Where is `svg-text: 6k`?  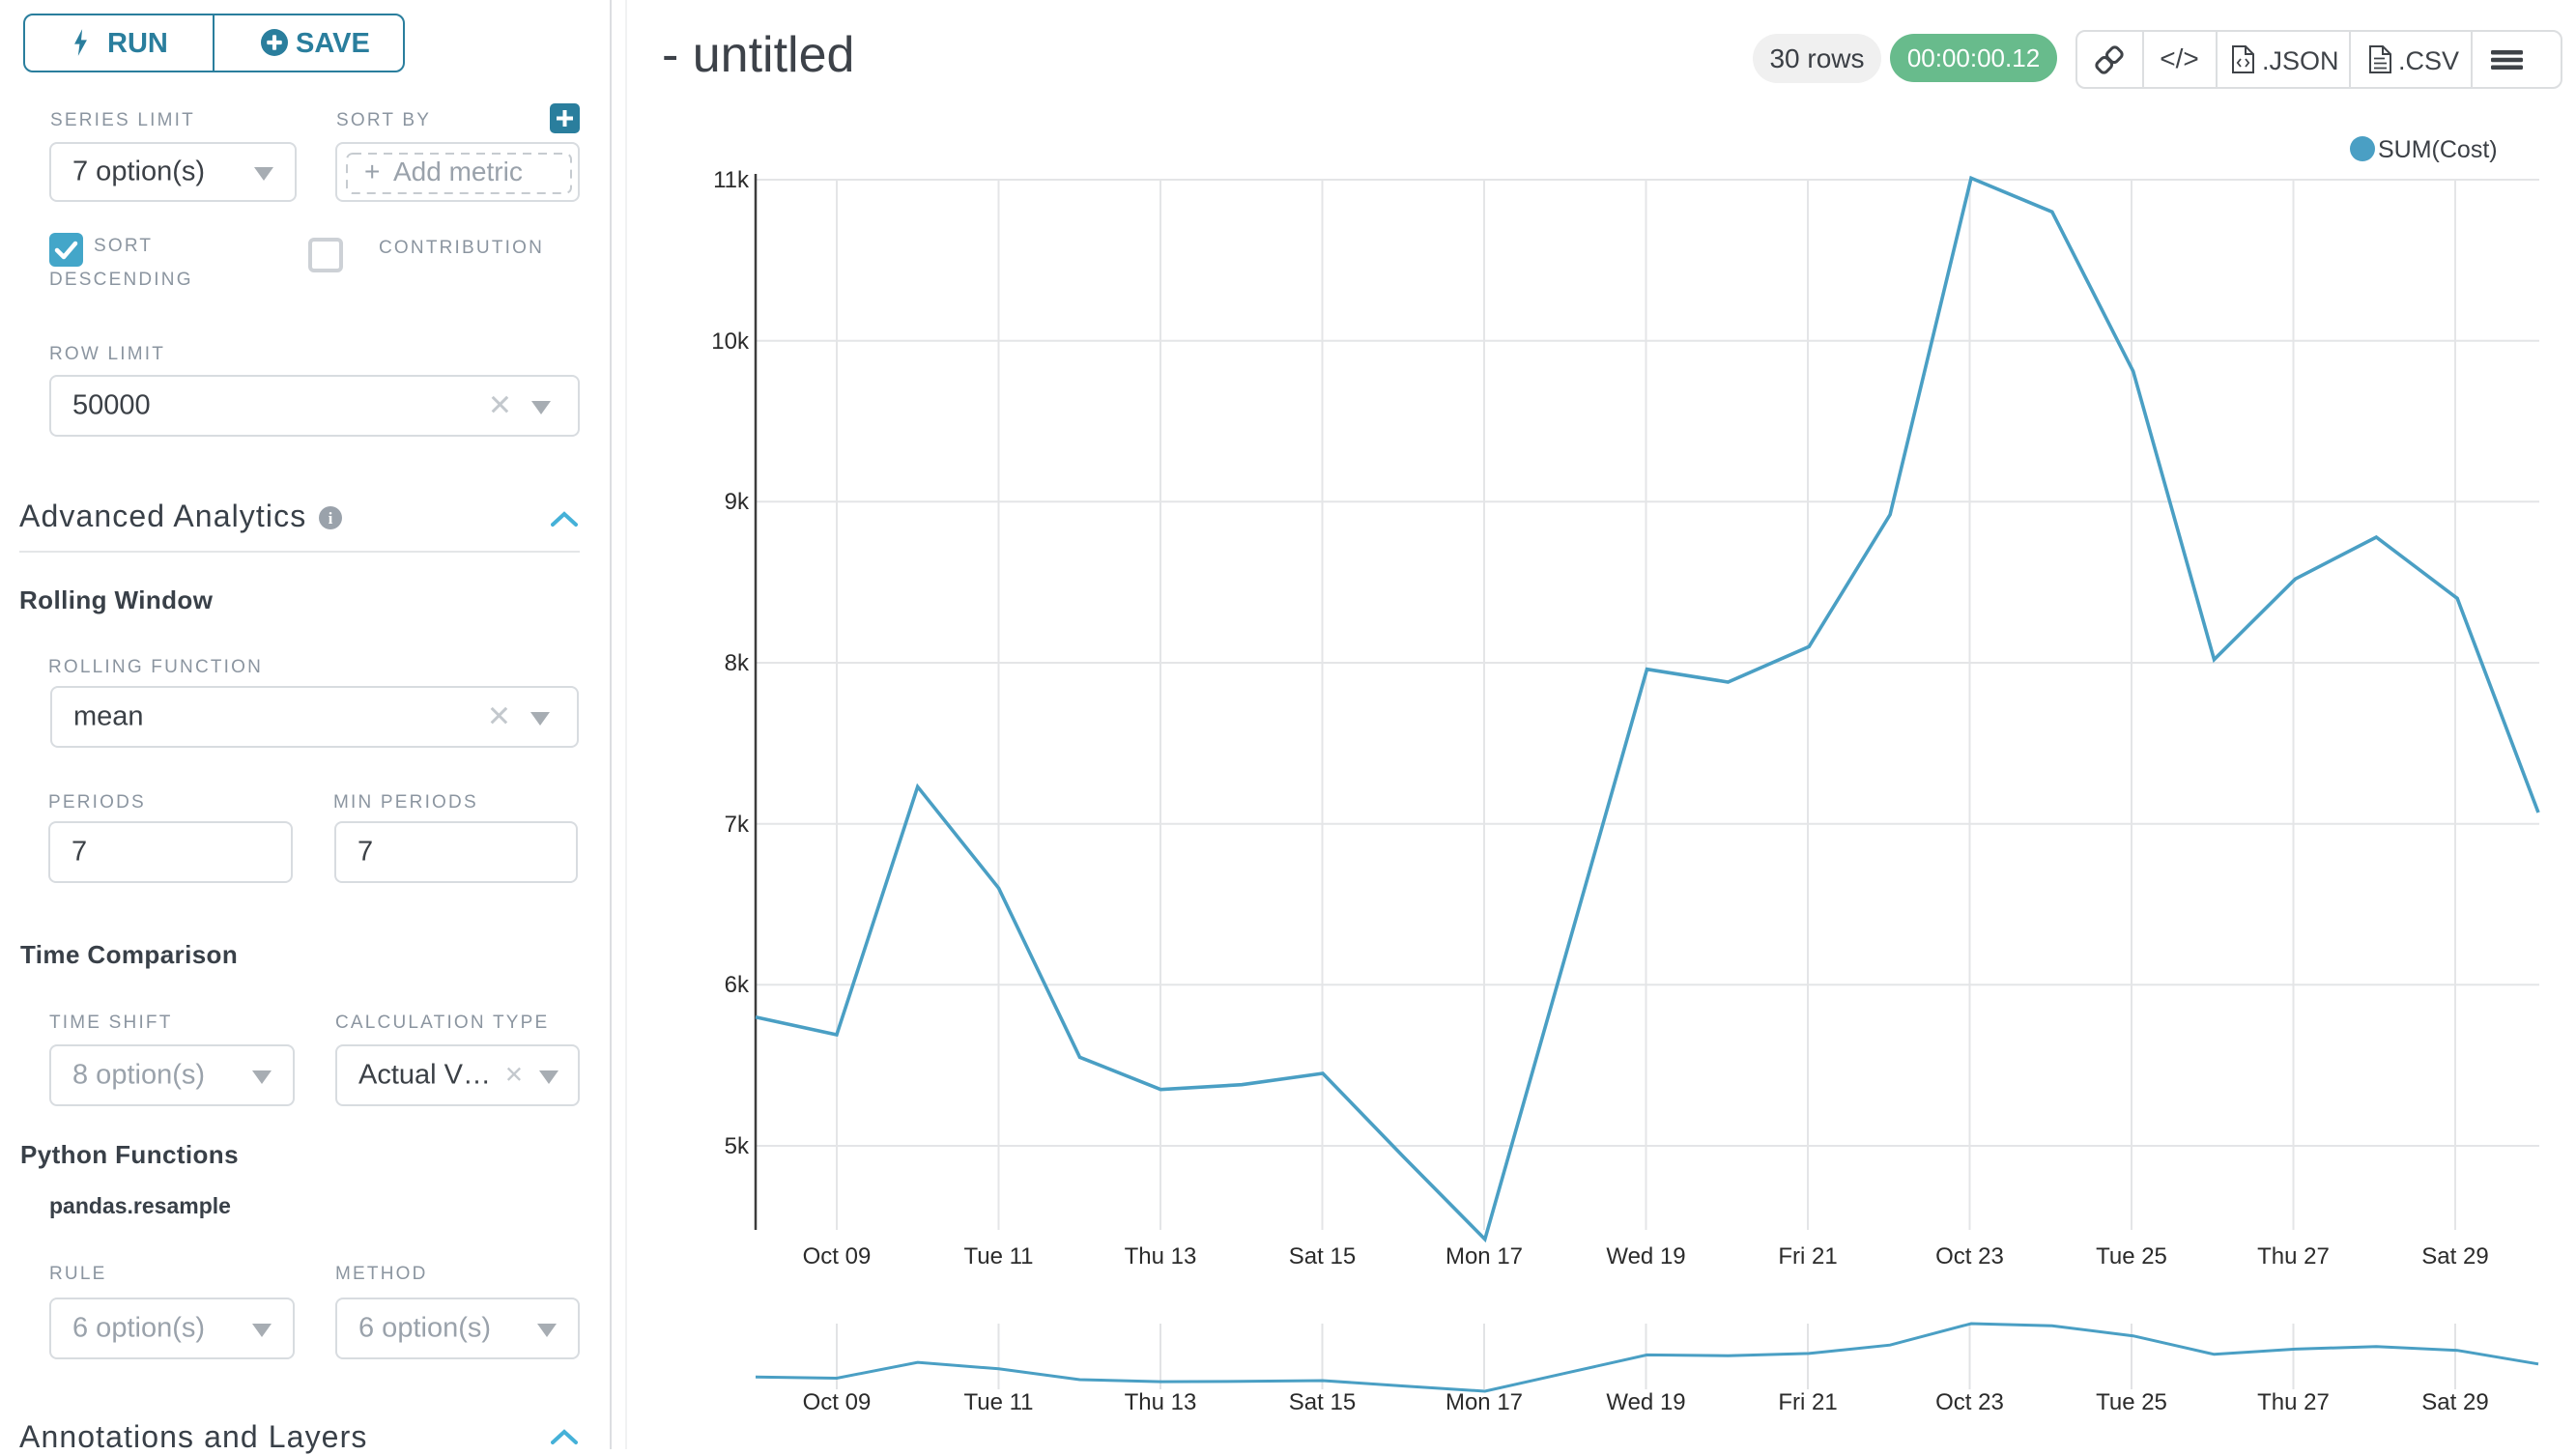
svg-text: 6k is located at coordinates (738, 985).